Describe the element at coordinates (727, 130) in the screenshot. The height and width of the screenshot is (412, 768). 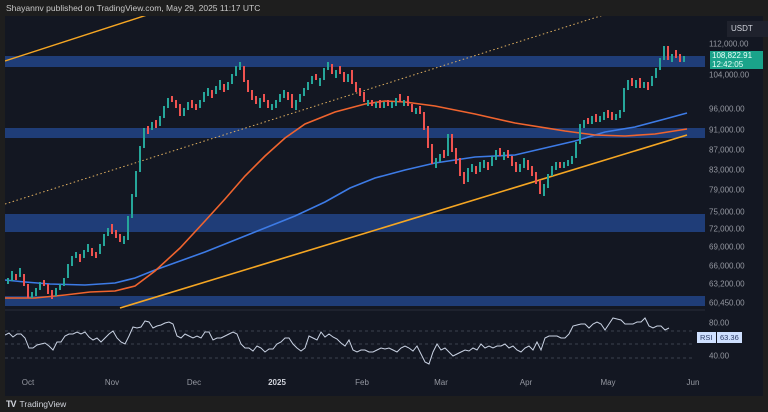
I see `price-label: 91,000.00` at that location.